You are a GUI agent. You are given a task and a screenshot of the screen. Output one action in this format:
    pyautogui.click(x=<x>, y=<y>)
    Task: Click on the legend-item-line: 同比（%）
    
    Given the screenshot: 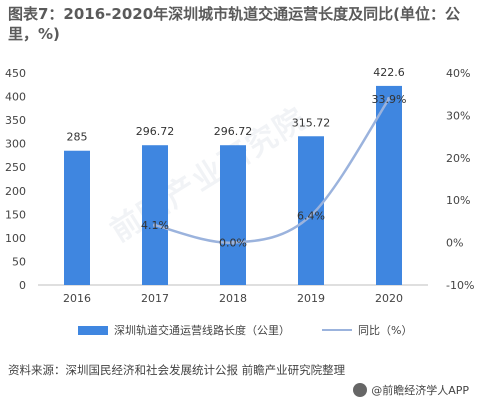 What is the action you would take?
    pyautogui.click(x=367, y=330)
    